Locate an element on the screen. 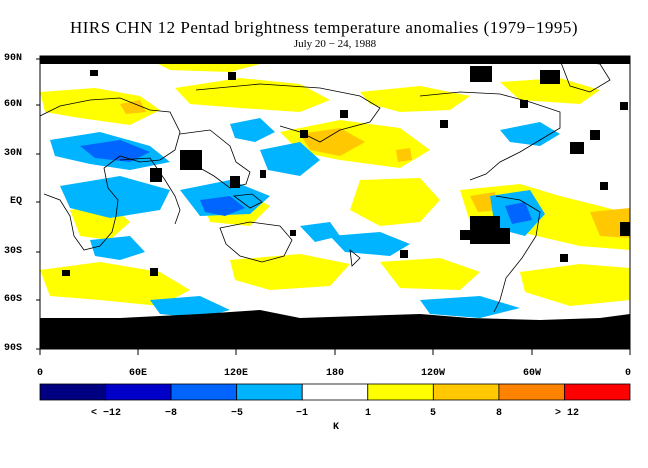  map-subtitle: July 20 − 24, 1988 is located at coordinates (335, 44).